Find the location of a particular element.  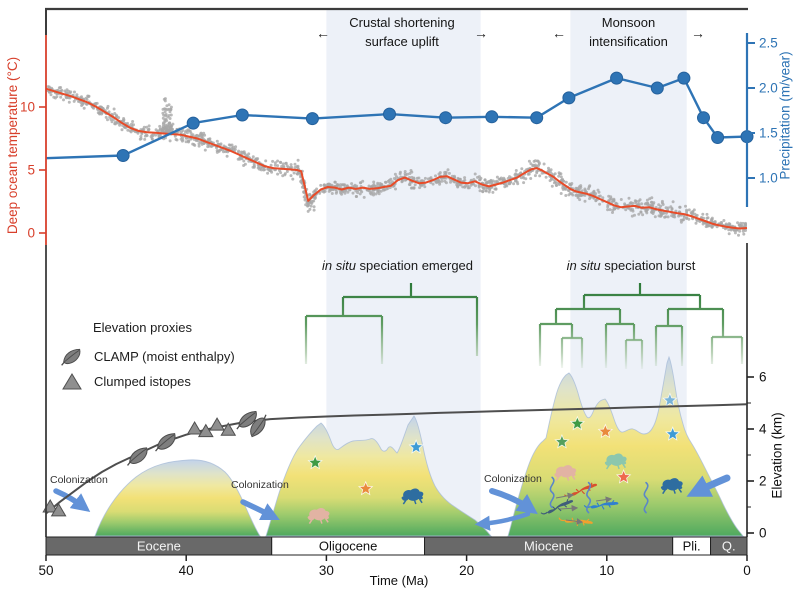

triangle-icon is located at coordinates (72, 381).